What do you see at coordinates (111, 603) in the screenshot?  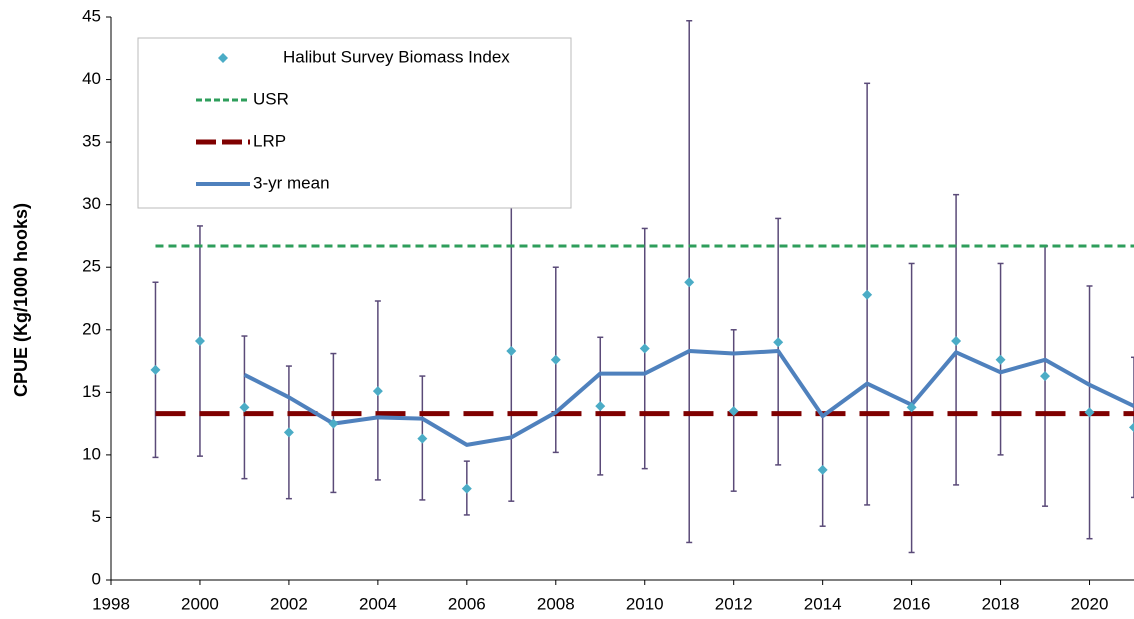 I see `x-tick-label: 1998` at bounding box center [111, 603].